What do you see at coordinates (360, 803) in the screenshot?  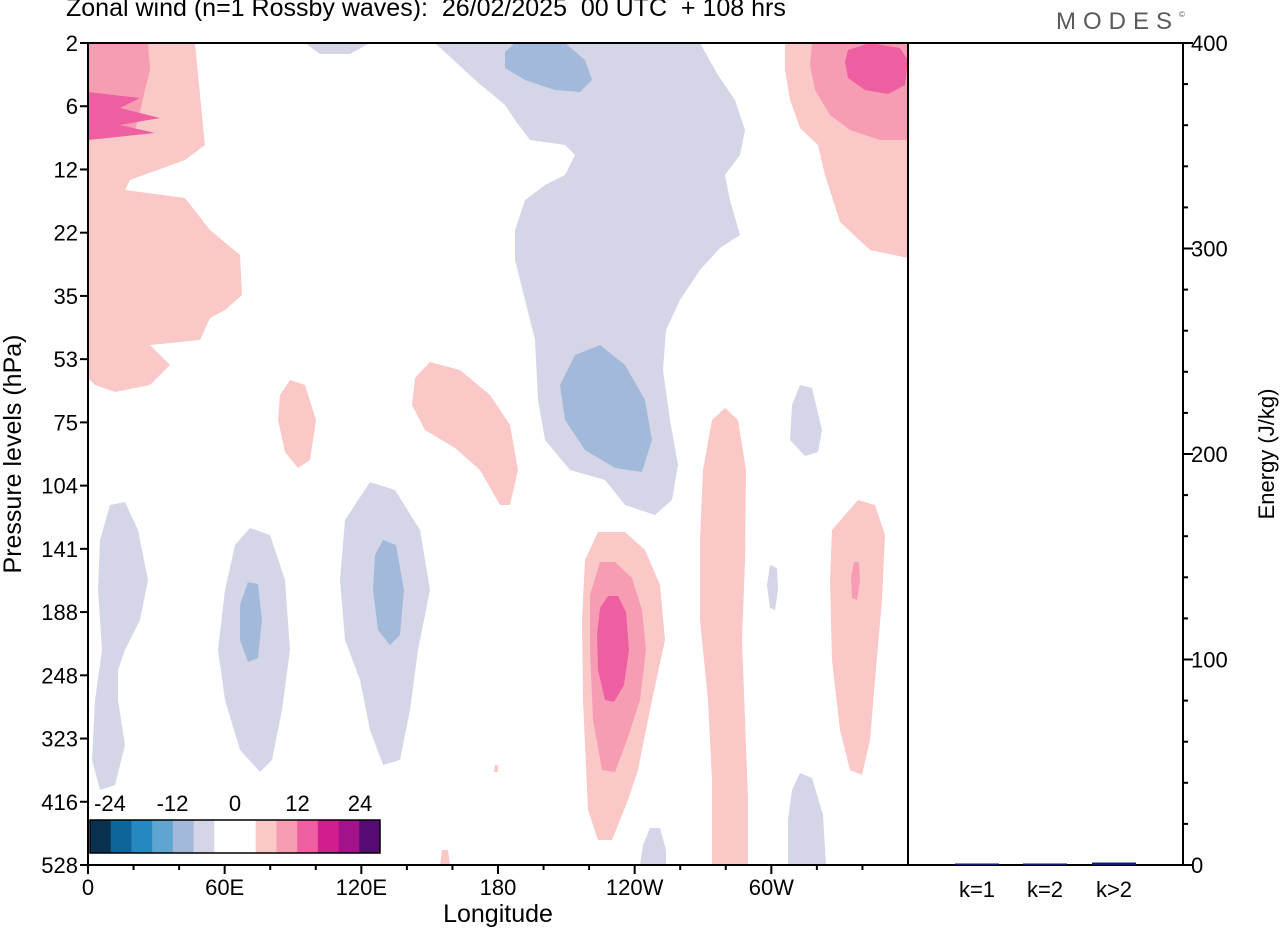 I see `colorbar-label: 24` at bounding box center [360, 803].